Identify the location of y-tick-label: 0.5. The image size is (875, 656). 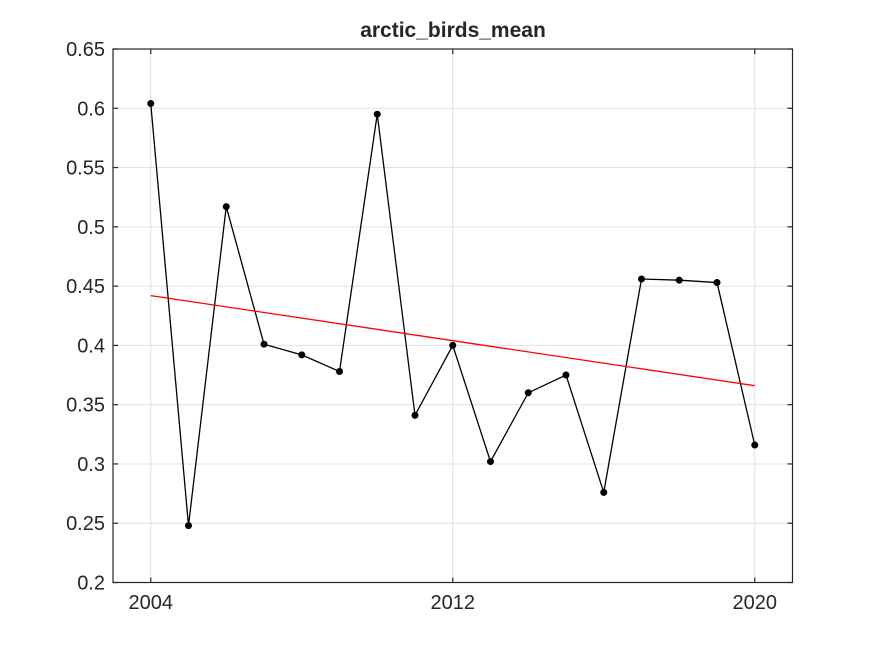
(91, 228).